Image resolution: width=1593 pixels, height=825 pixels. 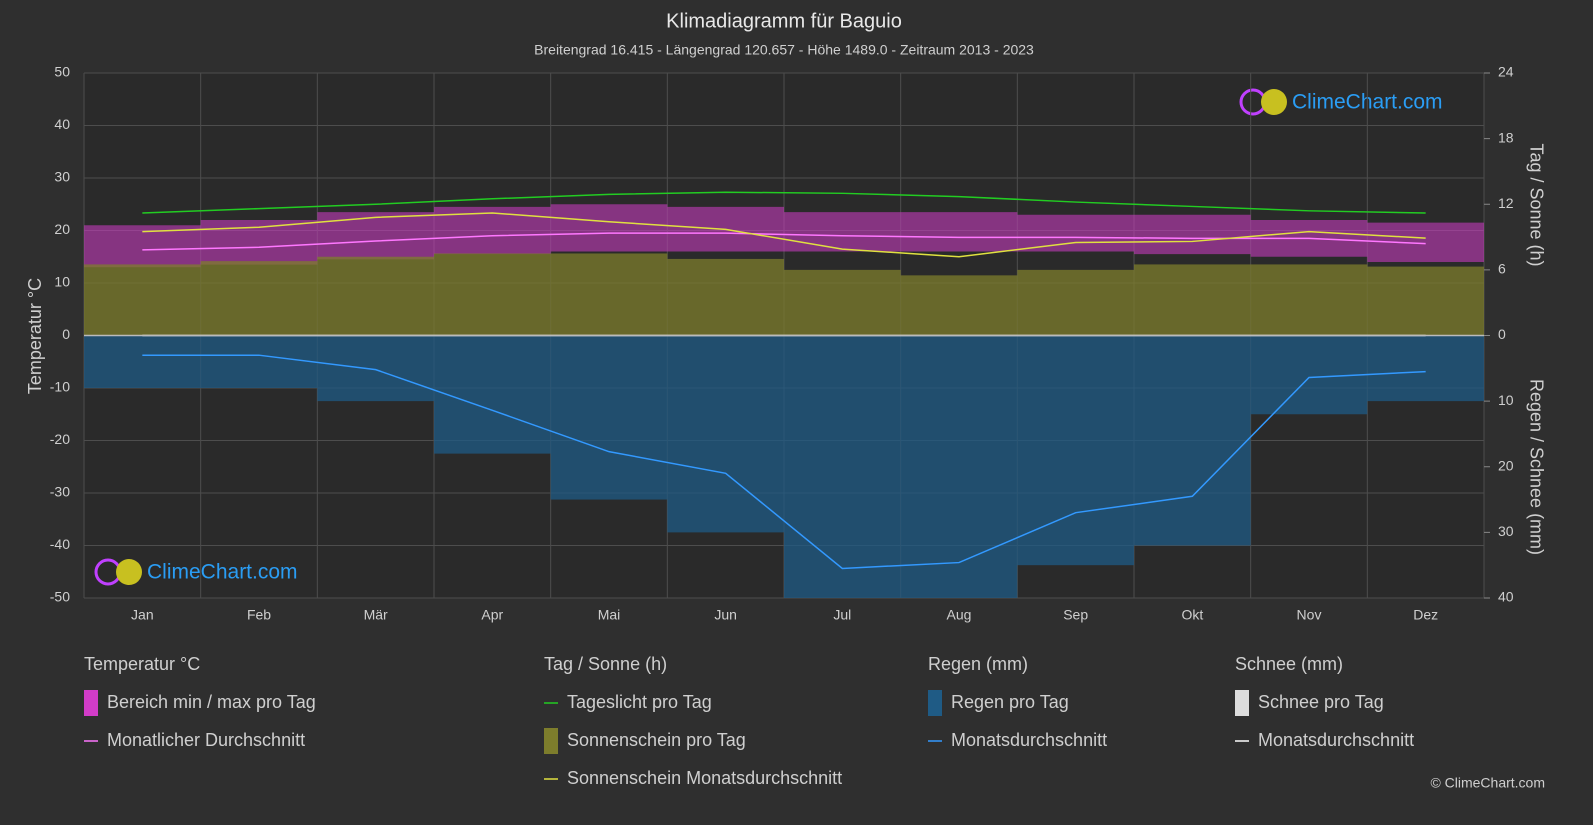 I want to click on y3-tick-label: 30, so click(x=1506, y=531).